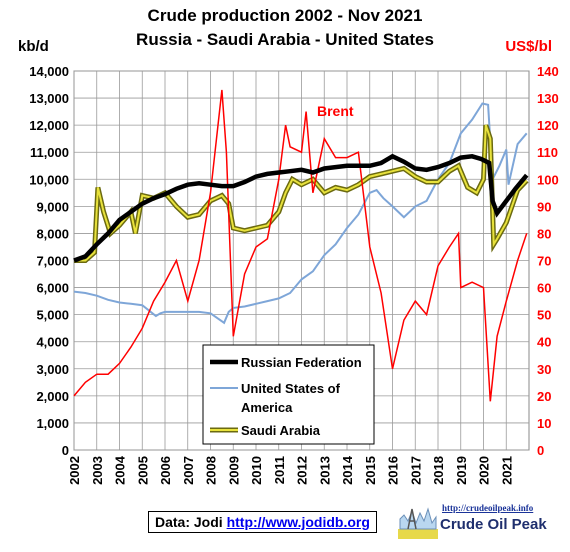  Describe the element at coordinates (301, 362) in the screenshot. I see `legend-label-russia: Russian Federation` at that location.